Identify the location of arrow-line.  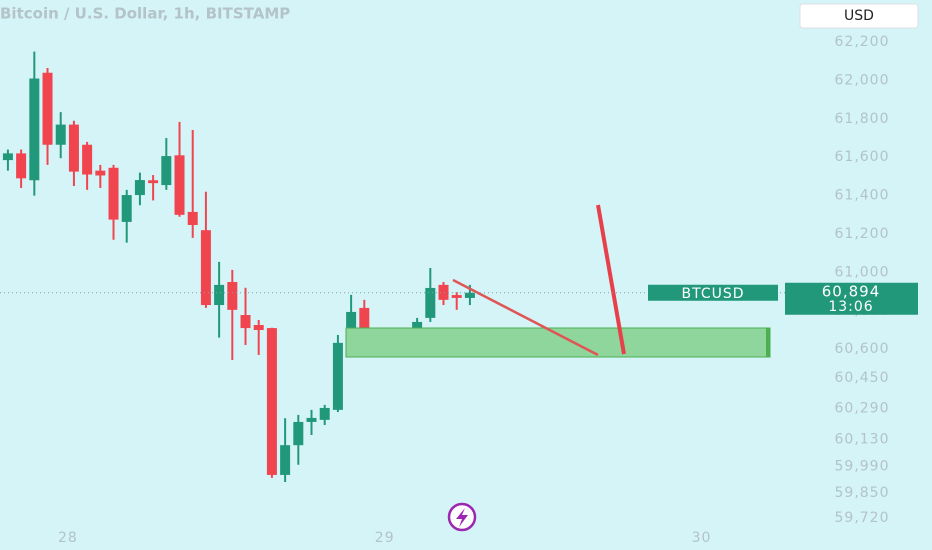
(611, 279).